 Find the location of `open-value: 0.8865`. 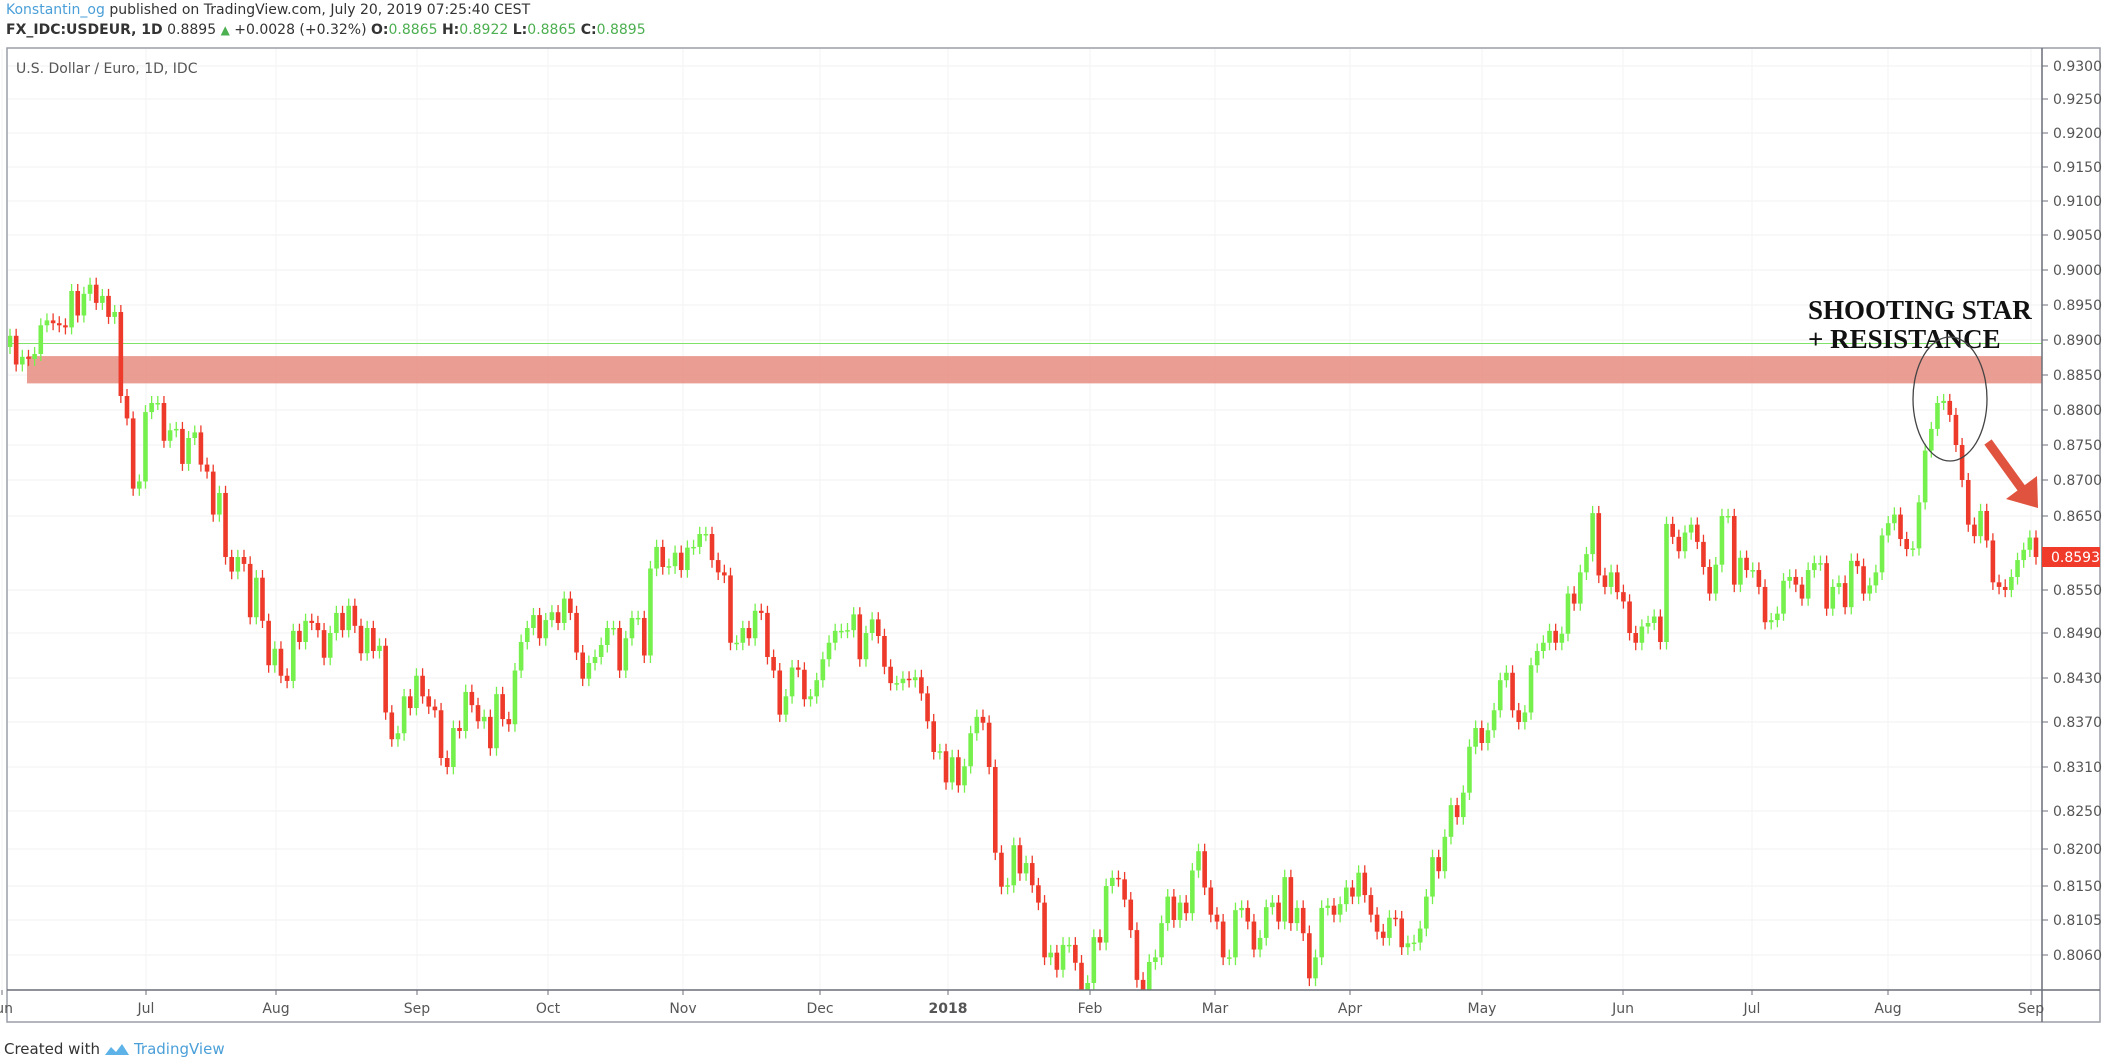

open-value: 0.8865 is located at coordinates (413, 30).